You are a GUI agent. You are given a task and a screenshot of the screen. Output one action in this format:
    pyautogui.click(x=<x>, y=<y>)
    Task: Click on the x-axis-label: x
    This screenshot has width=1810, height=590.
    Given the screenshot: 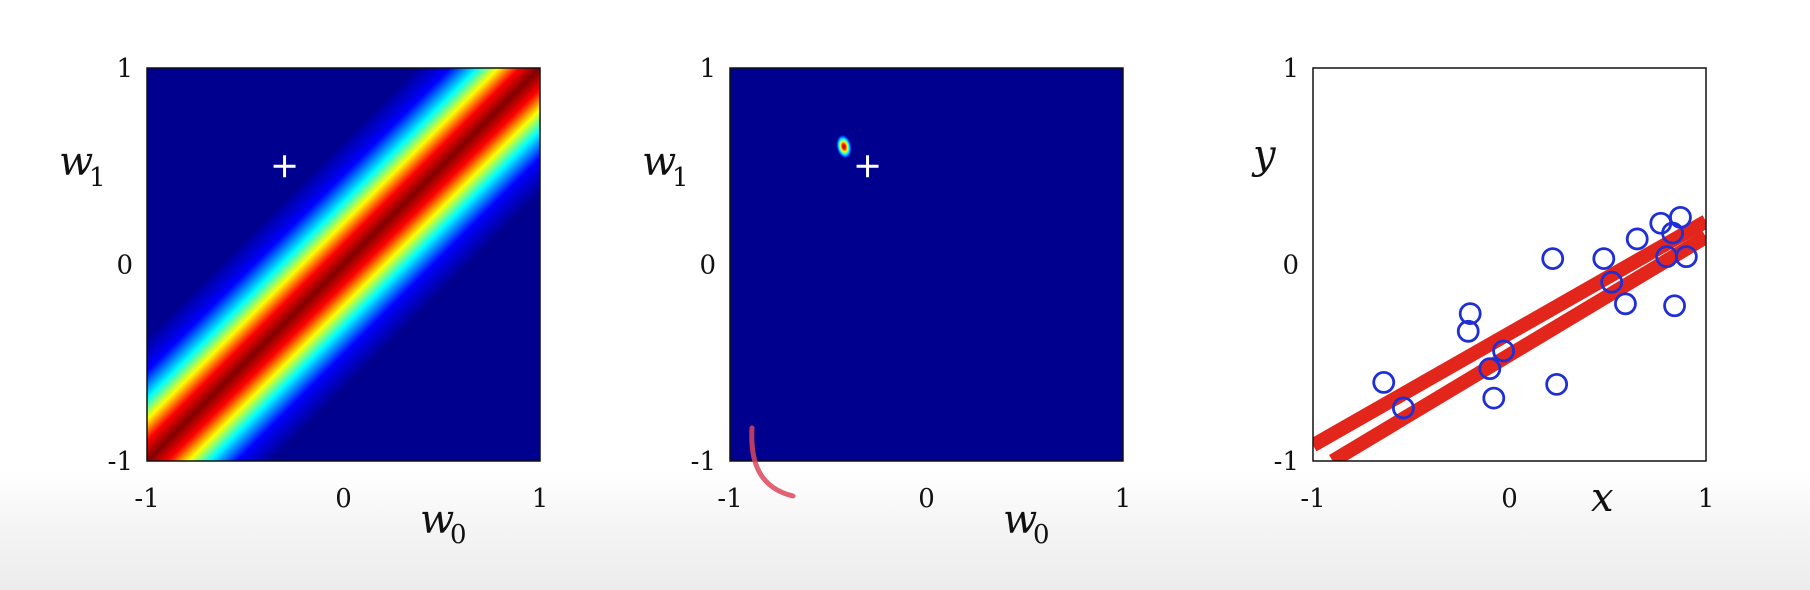 What is the action you would take?
    pyautogui.click(x=1602, y=498)
    